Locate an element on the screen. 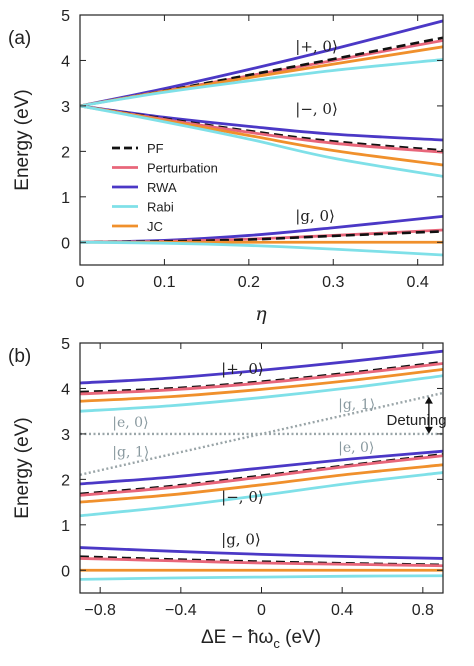 The width and height of the screenshot is (474, 666). x-tick-label: 0.3 is located at coordinates (333, 282).